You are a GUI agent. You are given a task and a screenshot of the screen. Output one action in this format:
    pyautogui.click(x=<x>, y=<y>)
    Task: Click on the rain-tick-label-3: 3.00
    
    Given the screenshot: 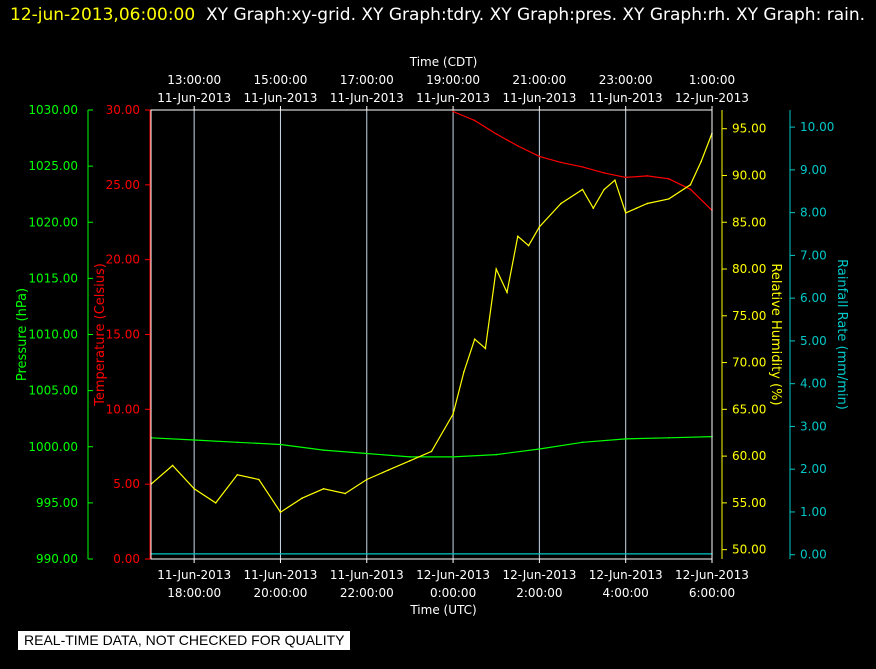 What is the action you would take?
    pyautogui.click(x=813, y=426)
    